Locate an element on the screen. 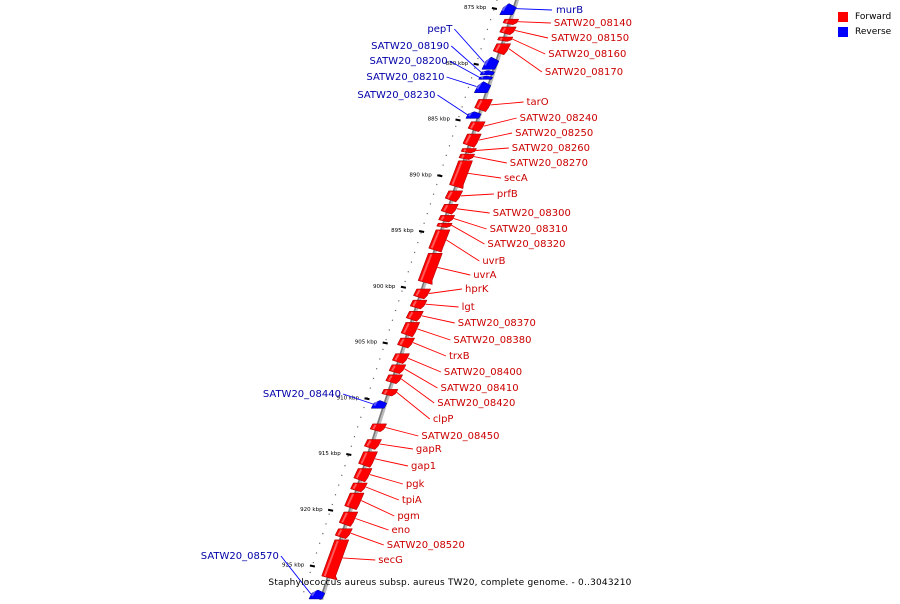 This screenshot has width=900, height=604. forward-gene-label: eno is located at coordinates (401, 530).